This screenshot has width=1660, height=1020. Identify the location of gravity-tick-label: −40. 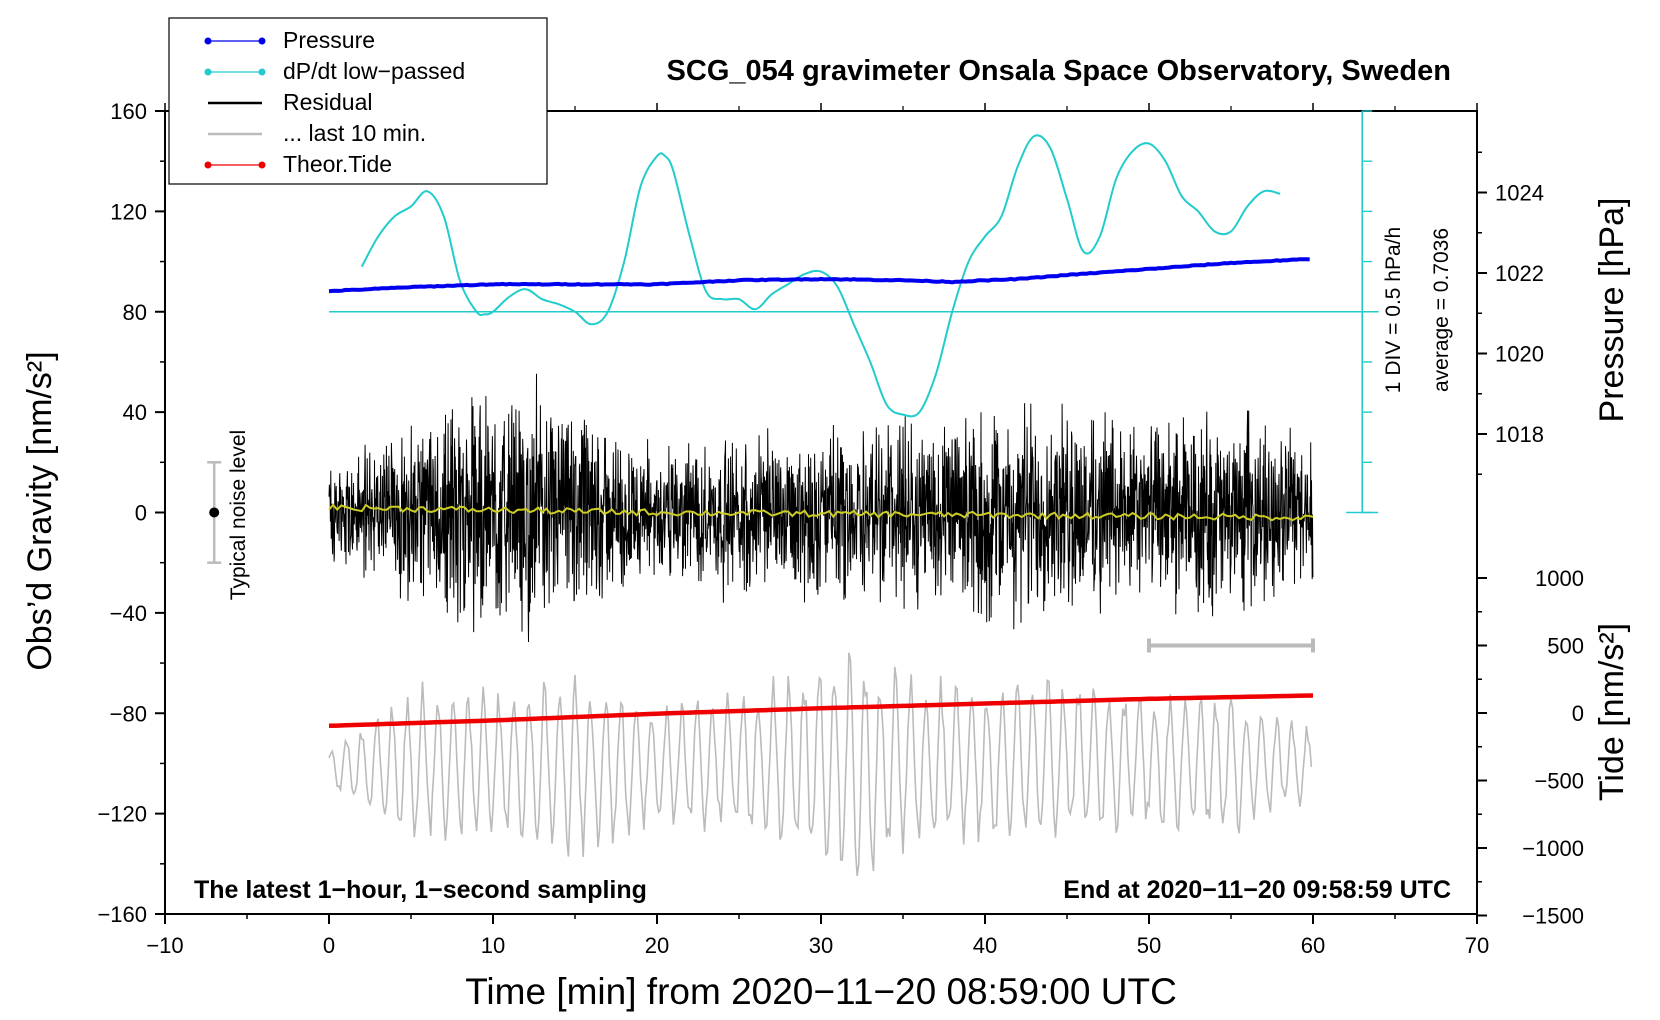
(128, 613).